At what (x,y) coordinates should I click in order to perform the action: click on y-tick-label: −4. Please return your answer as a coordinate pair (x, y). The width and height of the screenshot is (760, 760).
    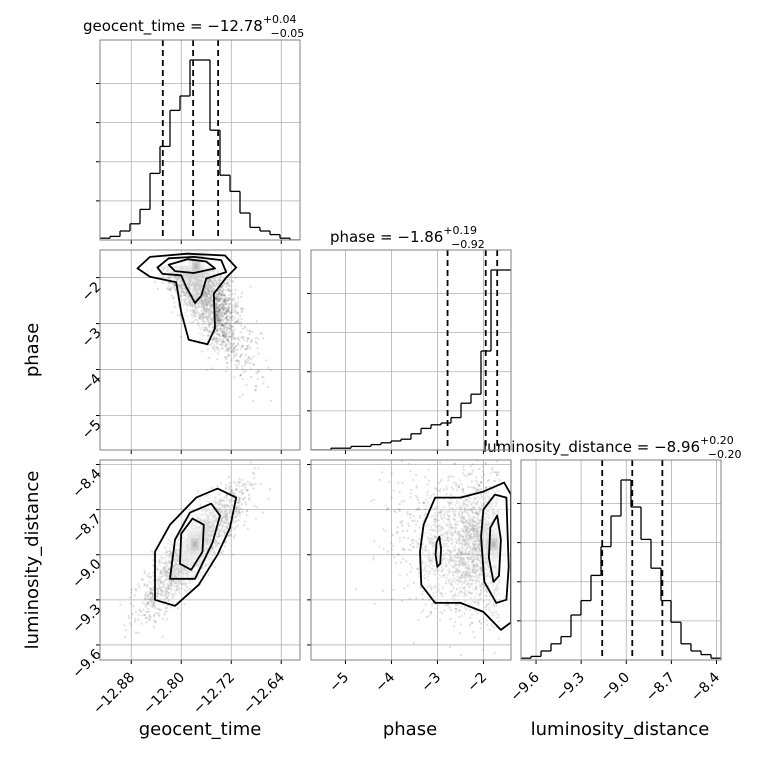
    Looking at the image, I should click on (92, 384).